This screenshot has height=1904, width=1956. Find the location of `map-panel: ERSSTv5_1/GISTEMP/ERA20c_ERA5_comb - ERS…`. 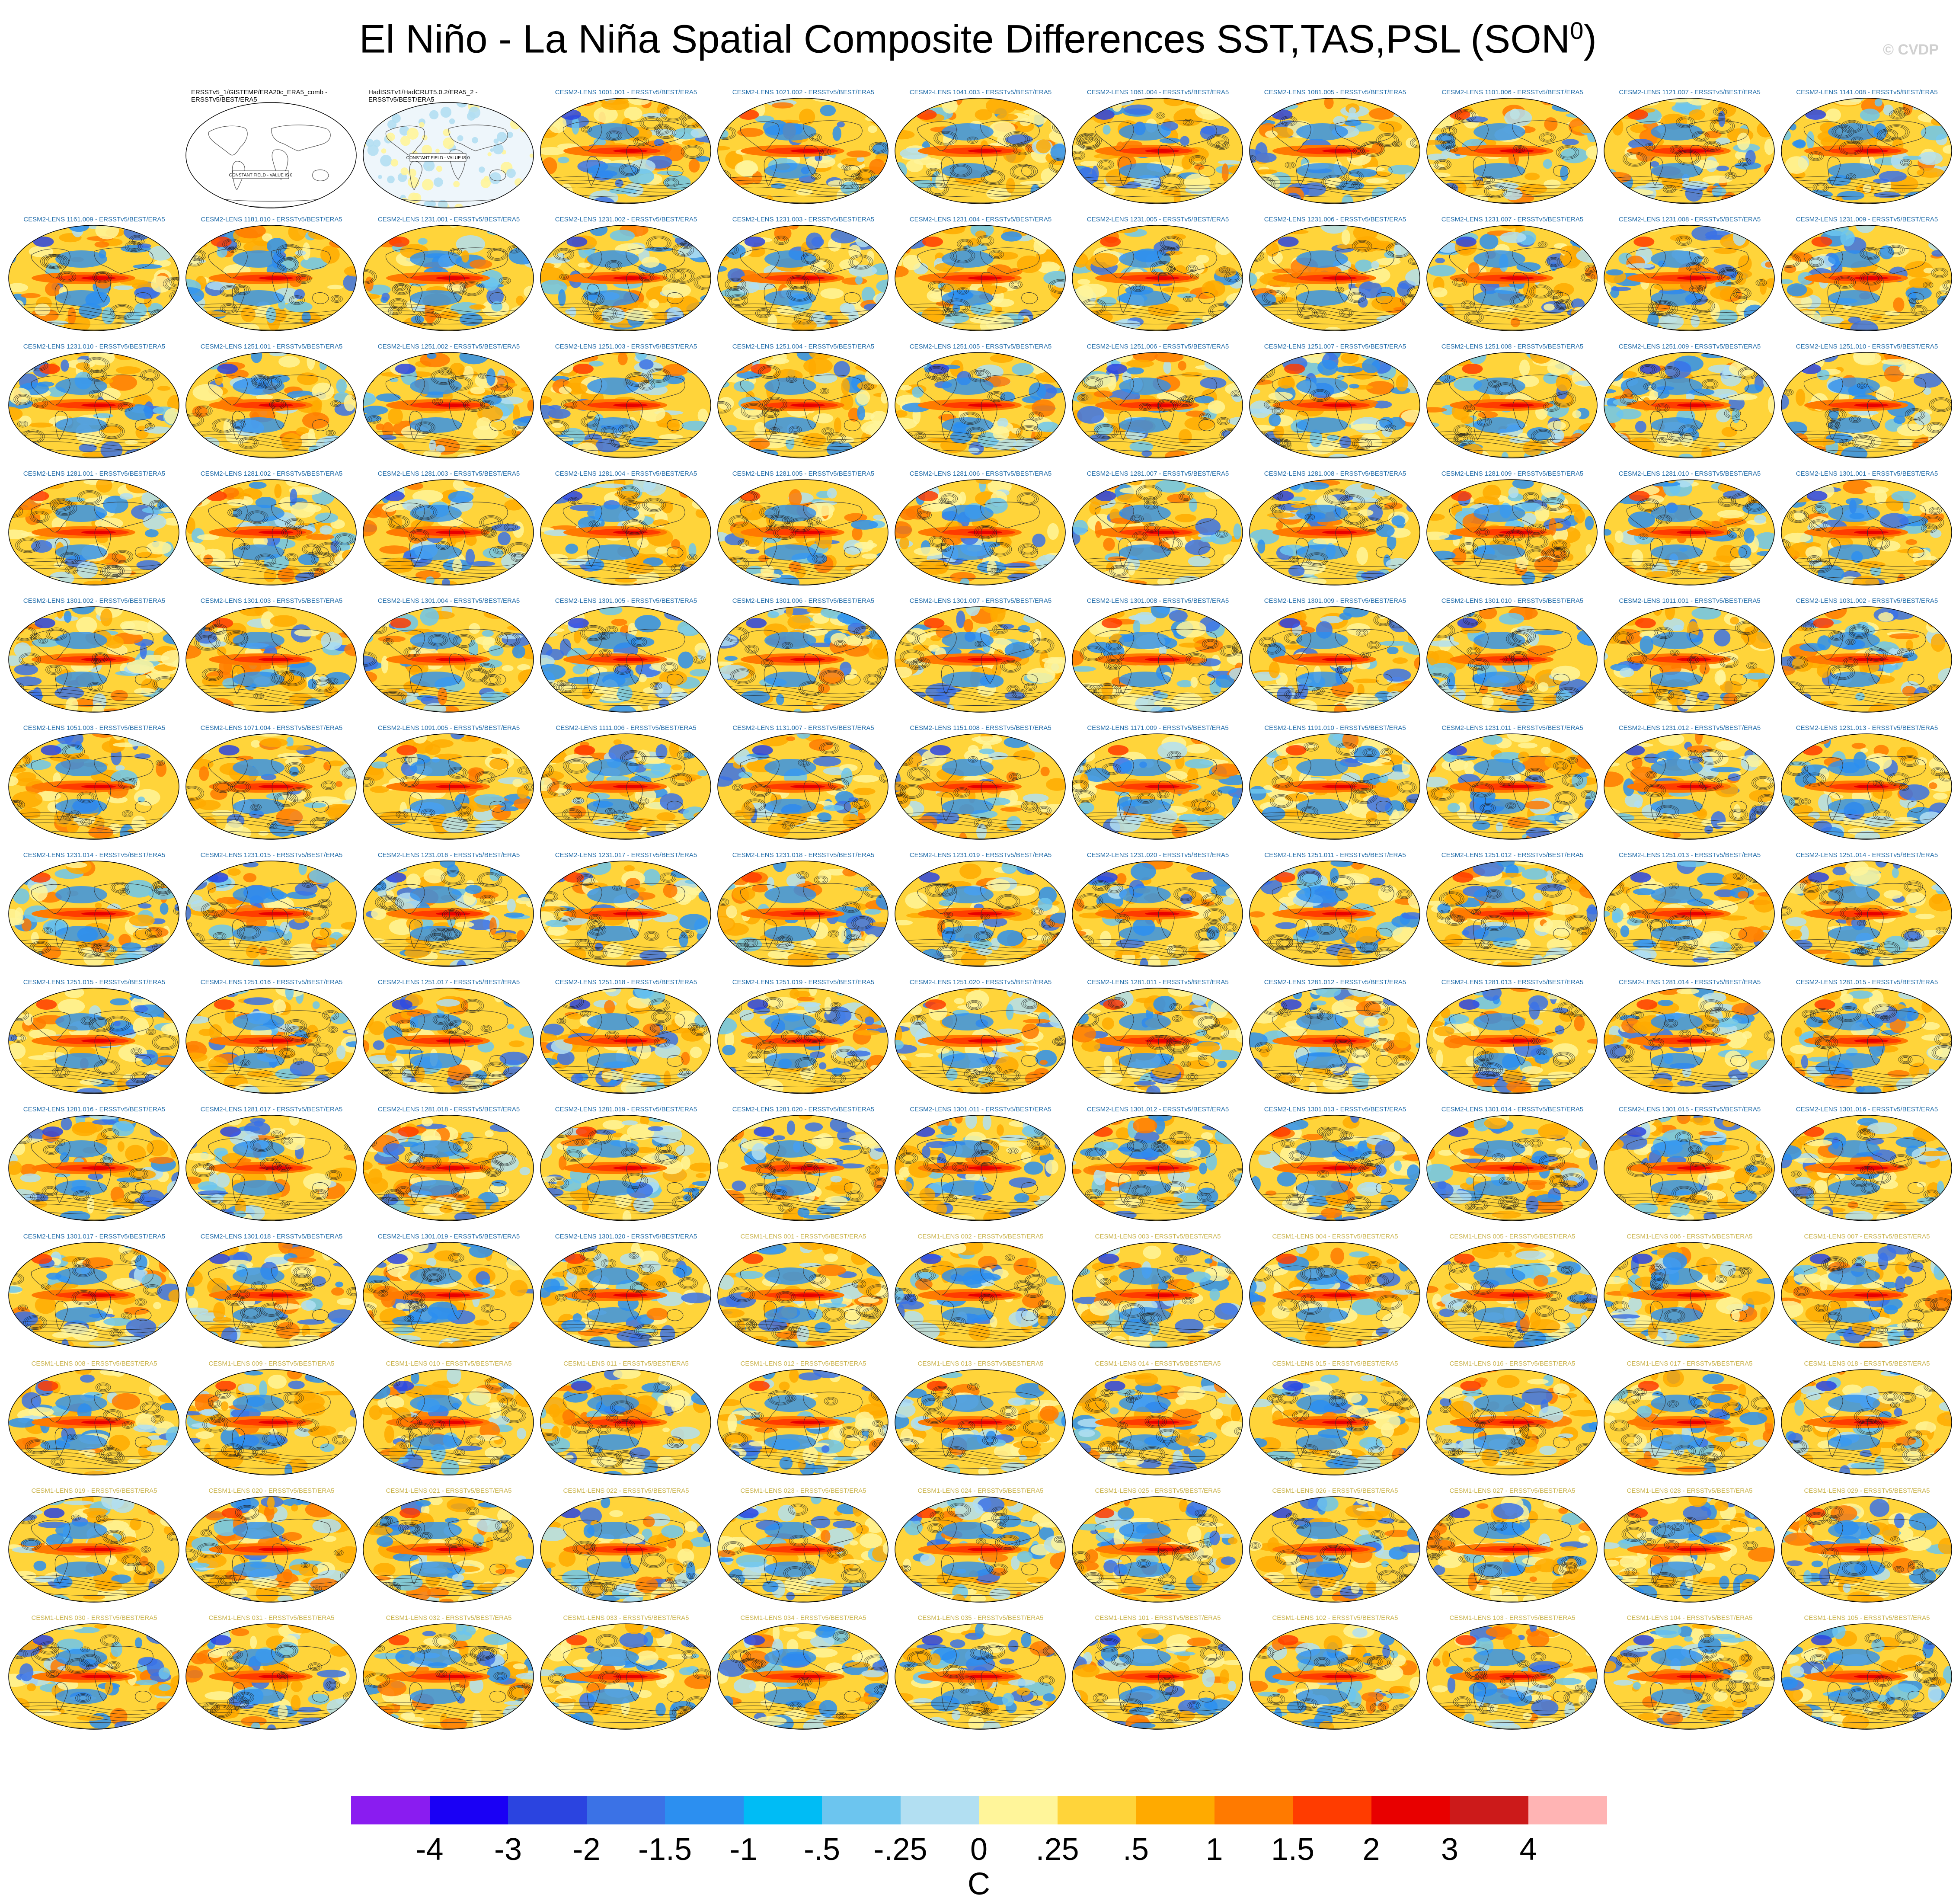

map-panel: ERSSTv5_1/GISTEMP/ERA20c_ERA5_comb - ERS… is located at coordinates (271, 151).